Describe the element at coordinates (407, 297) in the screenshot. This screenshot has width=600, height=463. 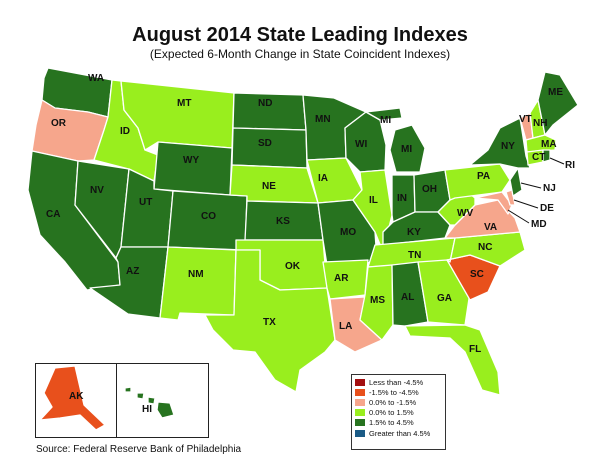
I see `state-label-al: AL` at that location.